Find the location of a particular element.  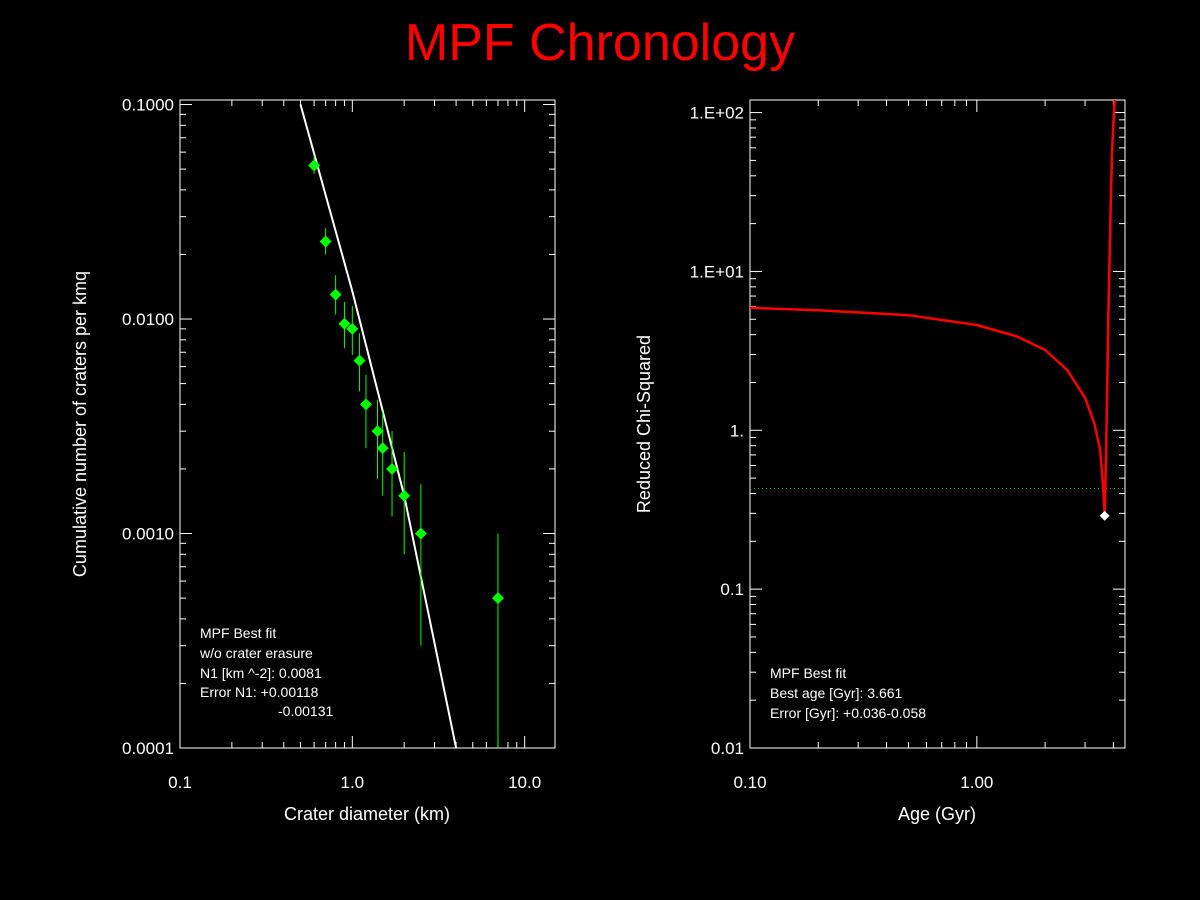

power-law-fit-line is located at coordinates (378, 426).